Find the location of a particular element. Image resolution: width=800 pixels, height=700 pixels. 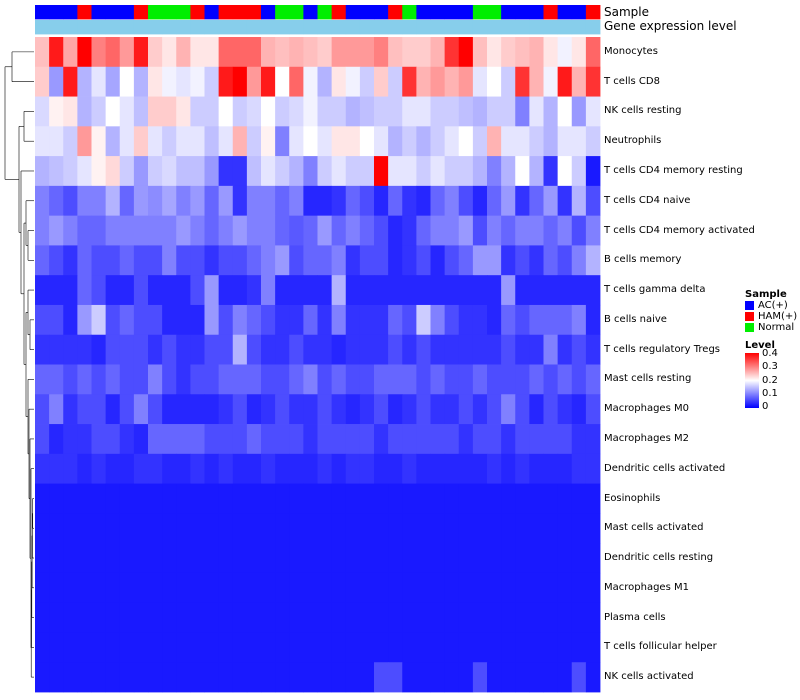

row-label: T cells CD4 memory resting is located at coordinates (673, 170).